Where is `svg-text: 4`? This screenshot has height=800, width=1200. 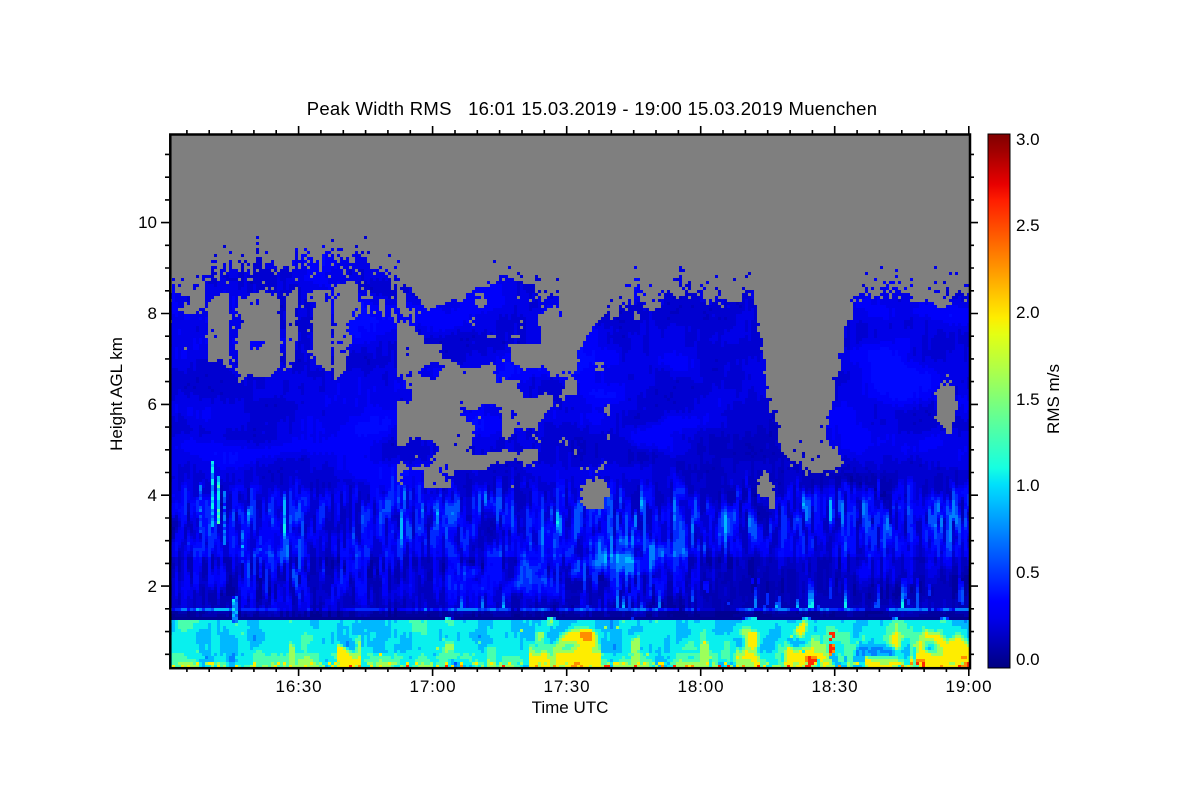
svg-text: 4 is located at coordinates (152, 495).